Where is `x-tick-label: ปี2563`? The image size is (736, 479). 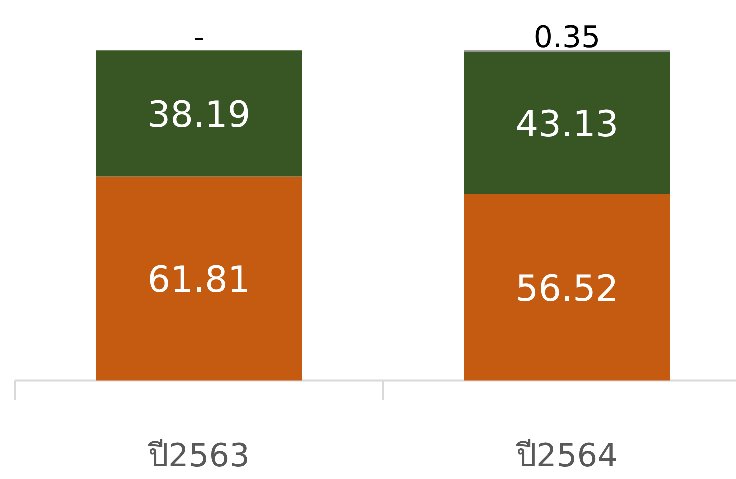 x-tick-label: ปี2563 is located at coordinates (199, 455).